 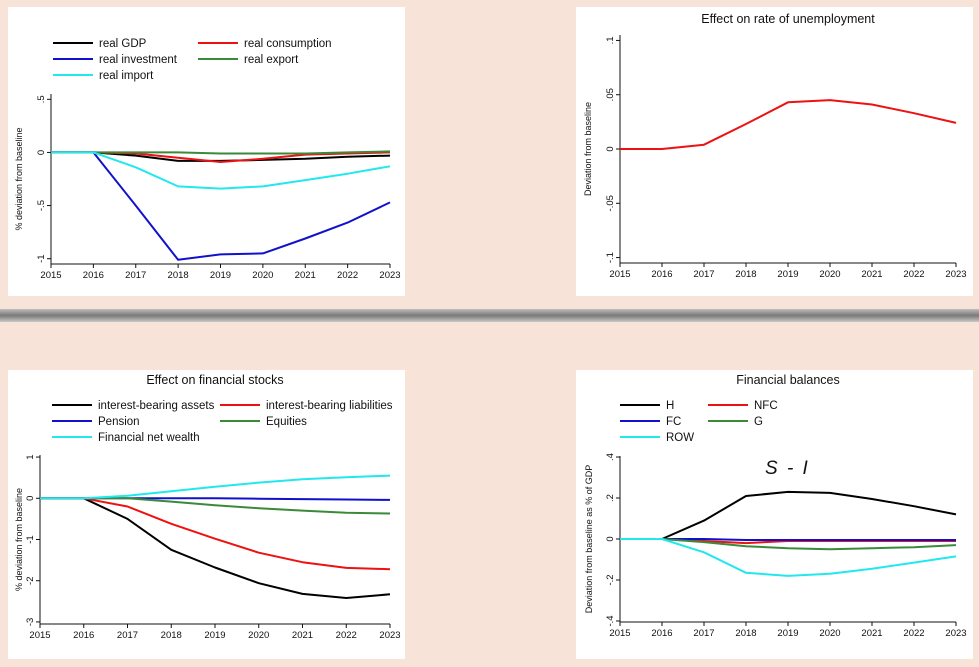 What do you see at coordinates (680, 438) in the screenshot?
I see `legend-label-row: ROW` at bounding box center [680, 438].